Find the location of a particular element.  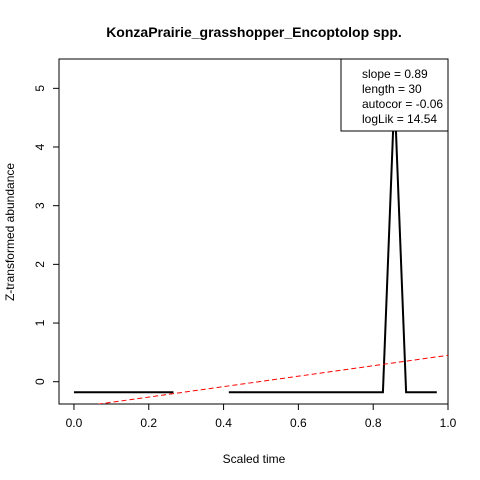

x-axis-label: Scaled time is located at coordinates (254, 459).